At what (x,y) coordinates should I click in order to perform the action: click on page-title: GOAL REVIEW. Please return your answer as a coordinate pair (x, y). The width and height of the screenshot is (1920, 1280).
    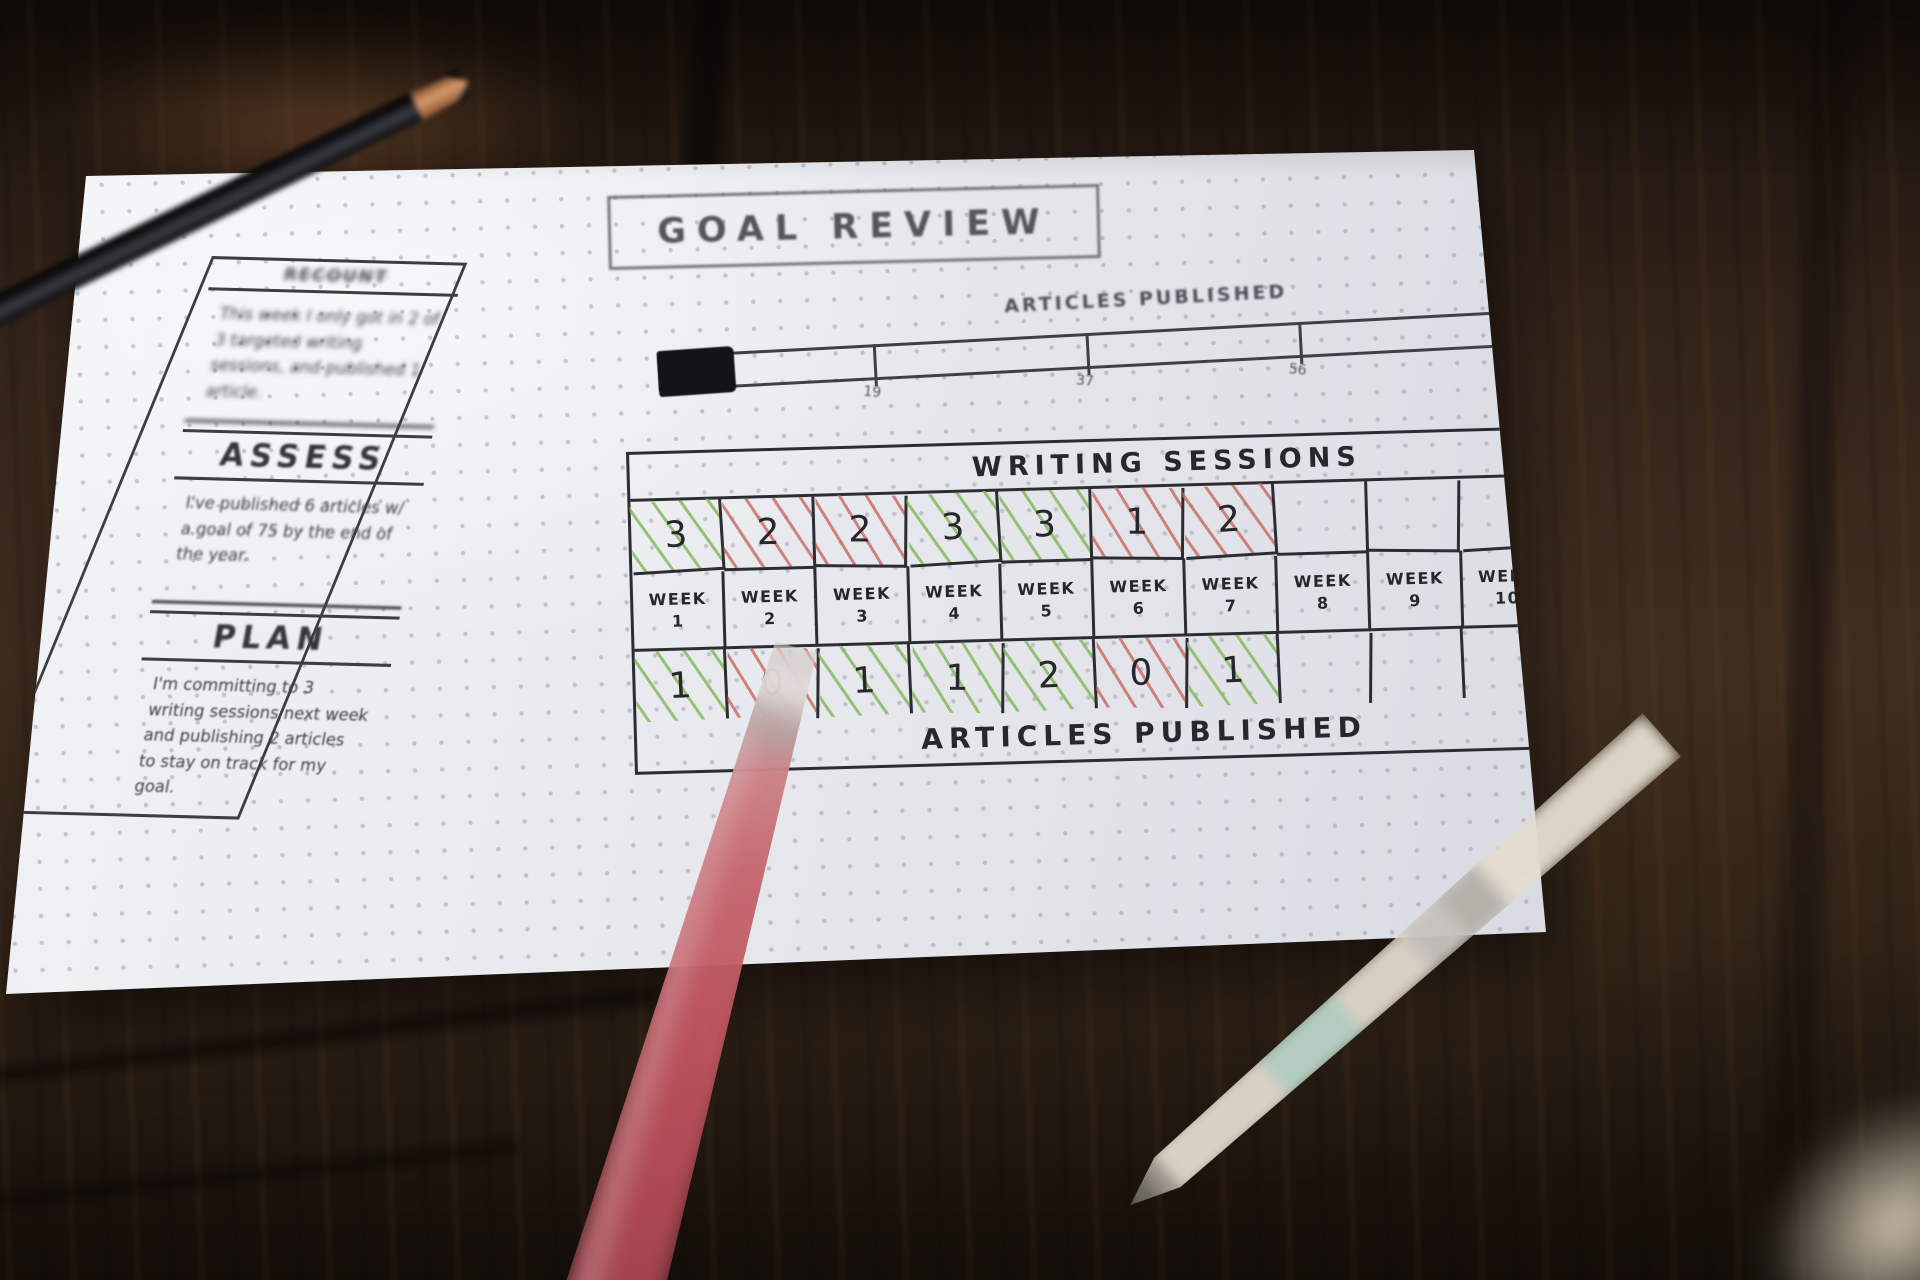
    Looking at the image, I should click on (854, 227).